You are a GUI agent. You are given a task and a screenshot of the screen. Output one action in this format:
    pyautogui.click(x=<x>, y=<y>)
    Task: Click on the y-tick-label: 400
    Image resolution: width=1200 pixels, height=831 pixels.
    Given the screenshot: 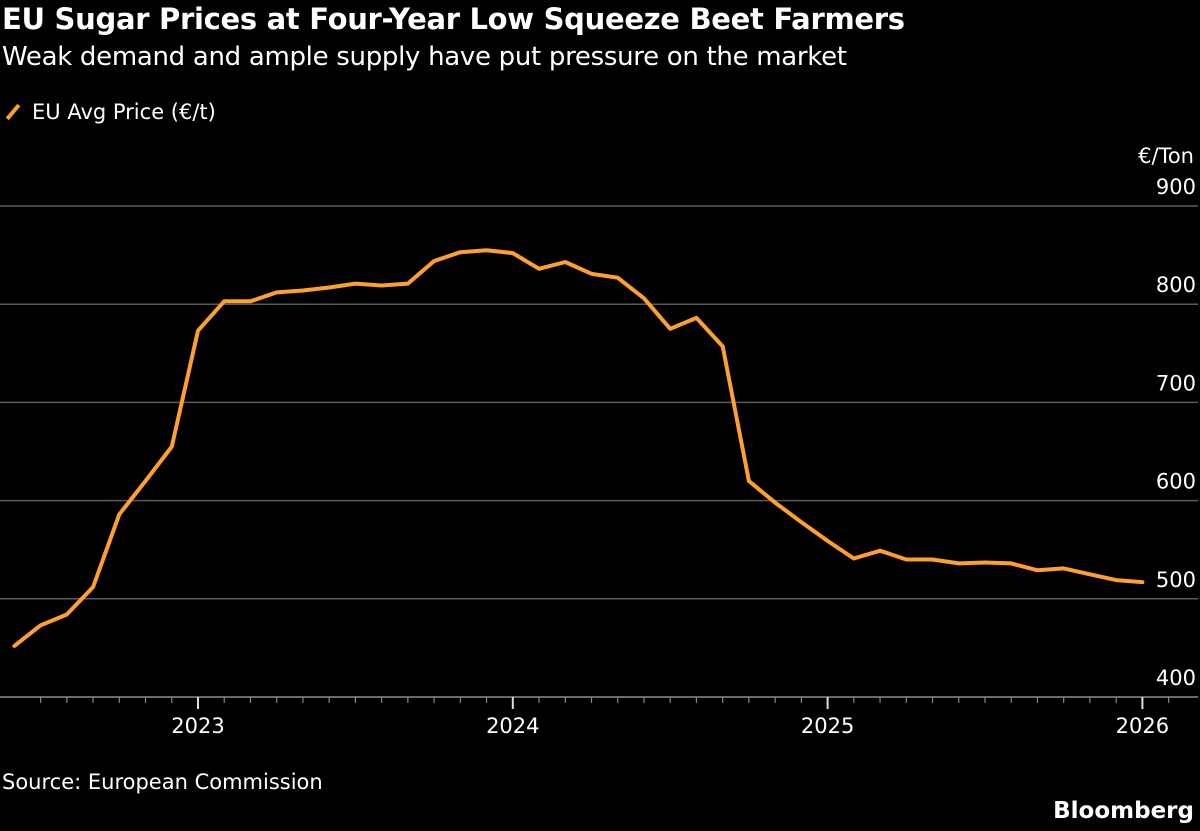 What is the action you would take?
    pyautogui.click(x=1176, y=678)
    